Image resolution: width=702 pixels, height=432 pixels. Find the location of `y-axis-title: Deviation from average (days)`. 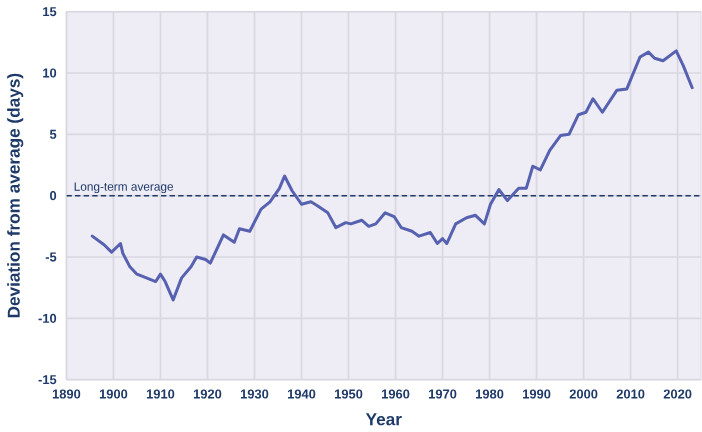

y-axis-title: Deviation from average (days) is located at coordinates (15, 195).